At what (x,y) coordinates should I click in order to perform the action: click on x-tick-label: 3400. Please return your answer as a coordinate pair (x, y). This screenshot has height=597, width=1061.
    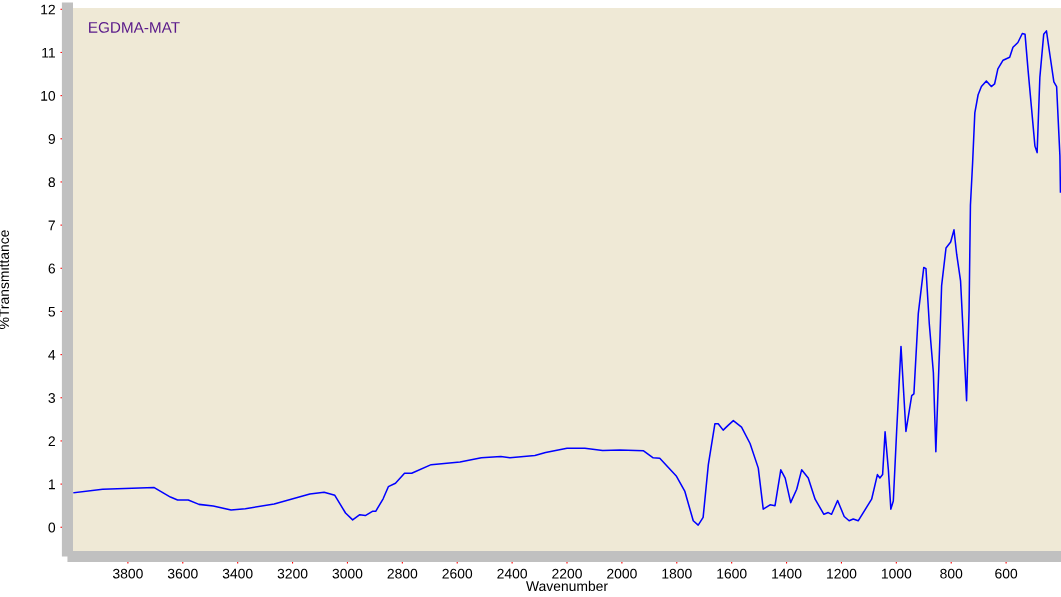
    Looking at the image, I should click on (237, 573).